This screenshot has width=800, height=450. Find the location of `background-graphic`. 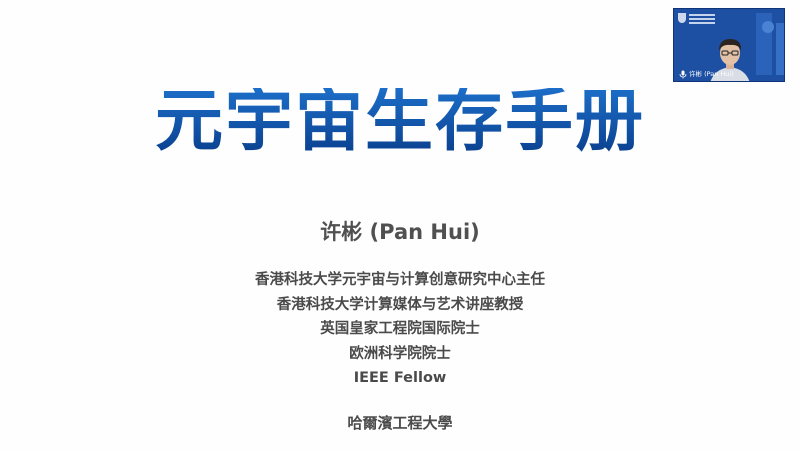

background-graphic is located at coordinates (770, 44).